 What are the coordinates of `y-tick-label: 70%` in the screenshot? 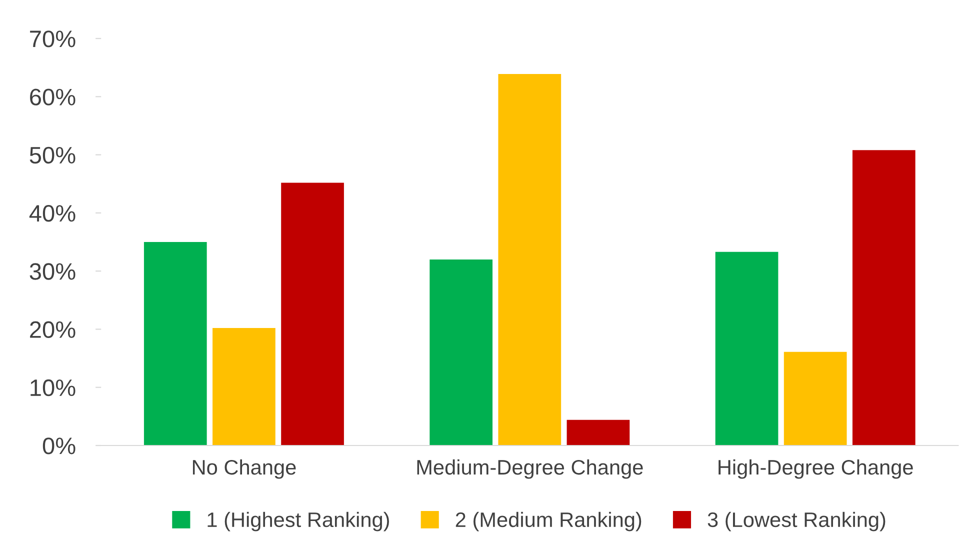 It's located at (53, 39).